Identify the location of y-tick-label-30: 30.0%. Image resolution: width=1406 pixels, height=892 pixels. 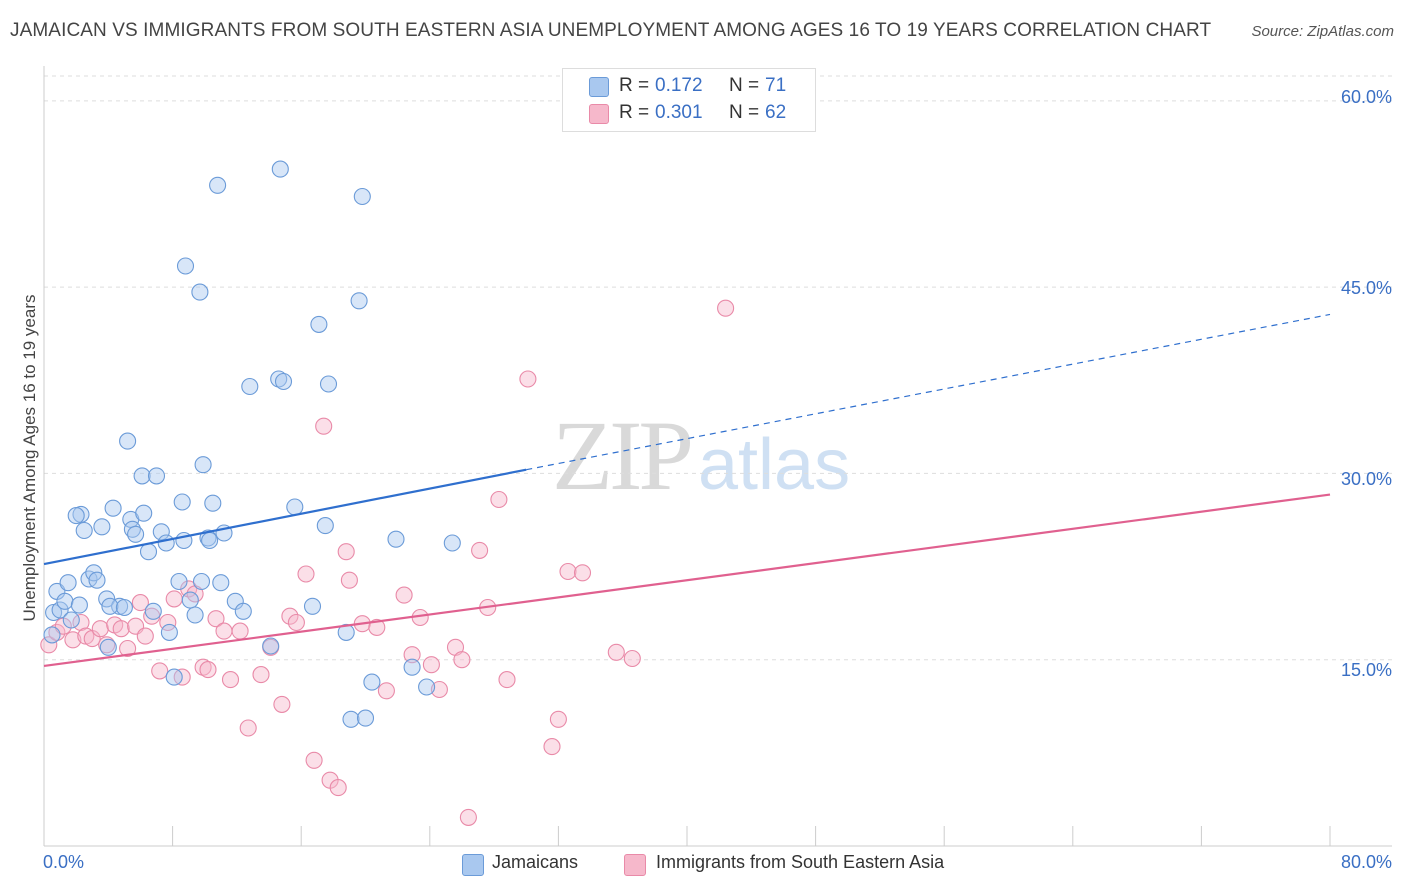
(1366, 479).